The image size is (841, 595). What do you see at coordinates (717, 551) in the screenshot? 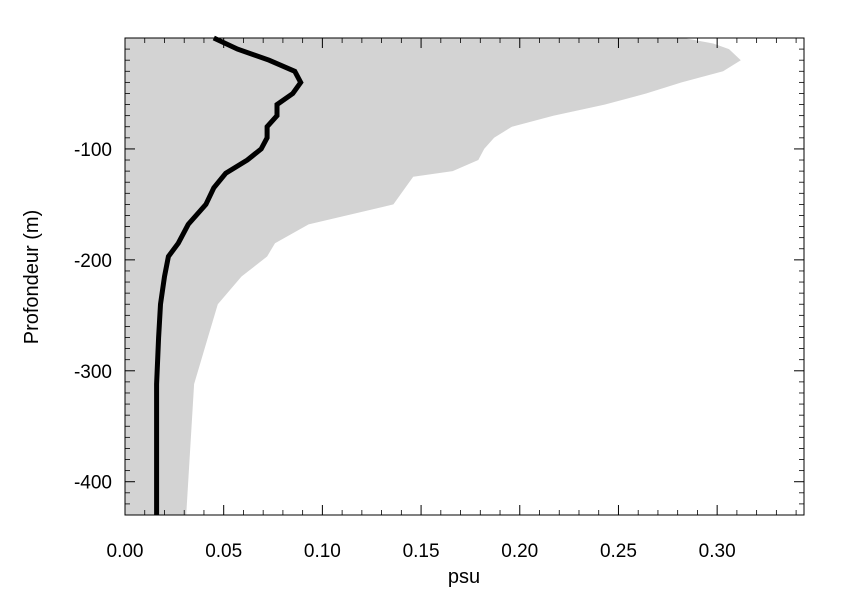
I see `x-tick-label: 0.30` at bounding box center [717, 551].